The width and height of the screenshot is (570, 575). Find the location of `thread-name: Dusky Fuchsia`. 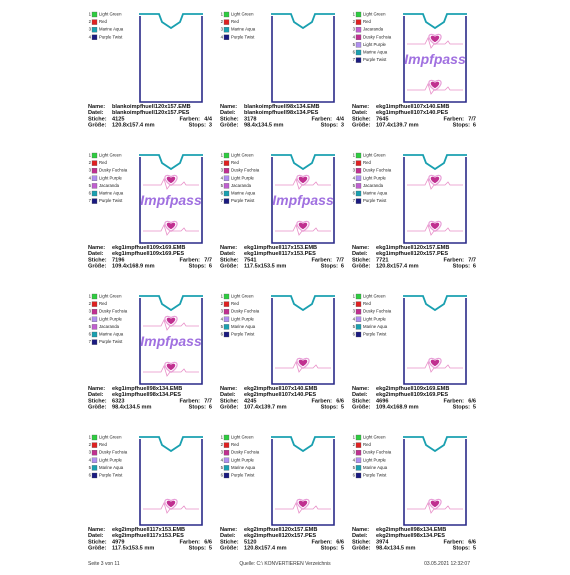

thread-name: Dusky Fuchsia is located at coordinates (377, 452).